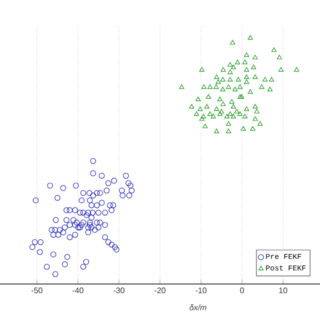 This screenshot has height=320, width=320. What do you see at coordinates (198, 307) in the screenshot?
I see `x-axis-title: δx/m` at bounding box center [198, 307].